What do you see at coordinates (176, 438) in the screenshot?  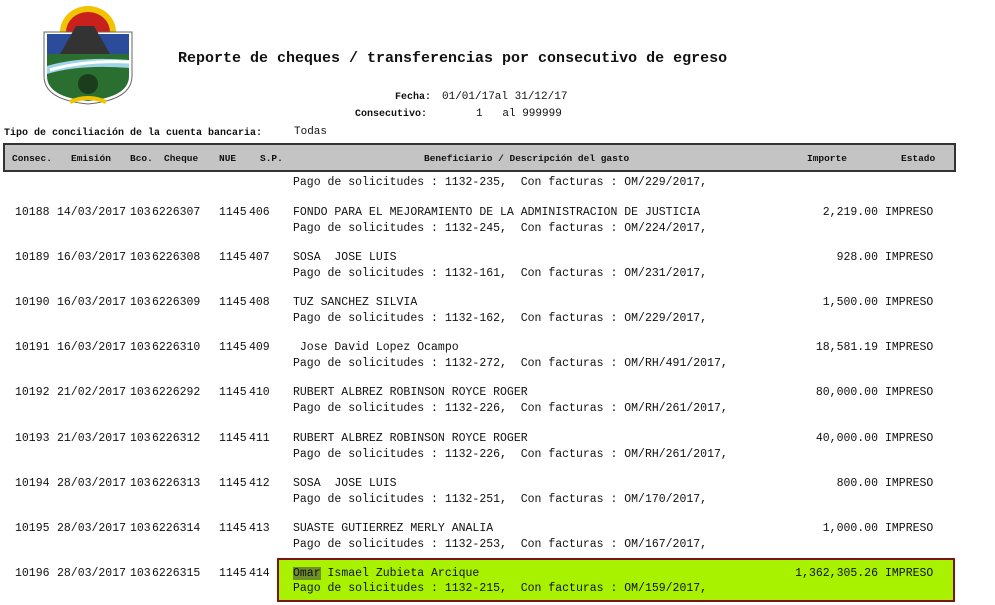 I see `row-cheque: 6226312` at bounding box center [176, 438].